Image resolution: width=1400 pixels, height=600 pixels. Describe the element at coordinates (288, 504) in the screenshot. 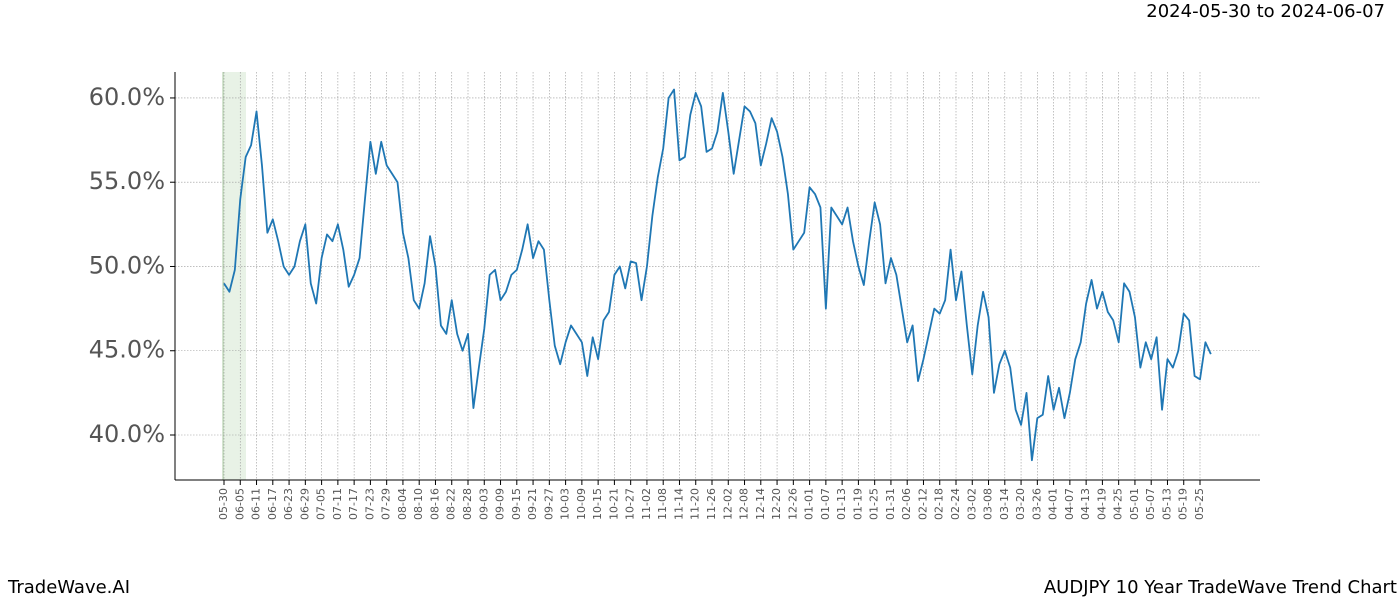

I see `x-tick-label: 06-23` at that location.